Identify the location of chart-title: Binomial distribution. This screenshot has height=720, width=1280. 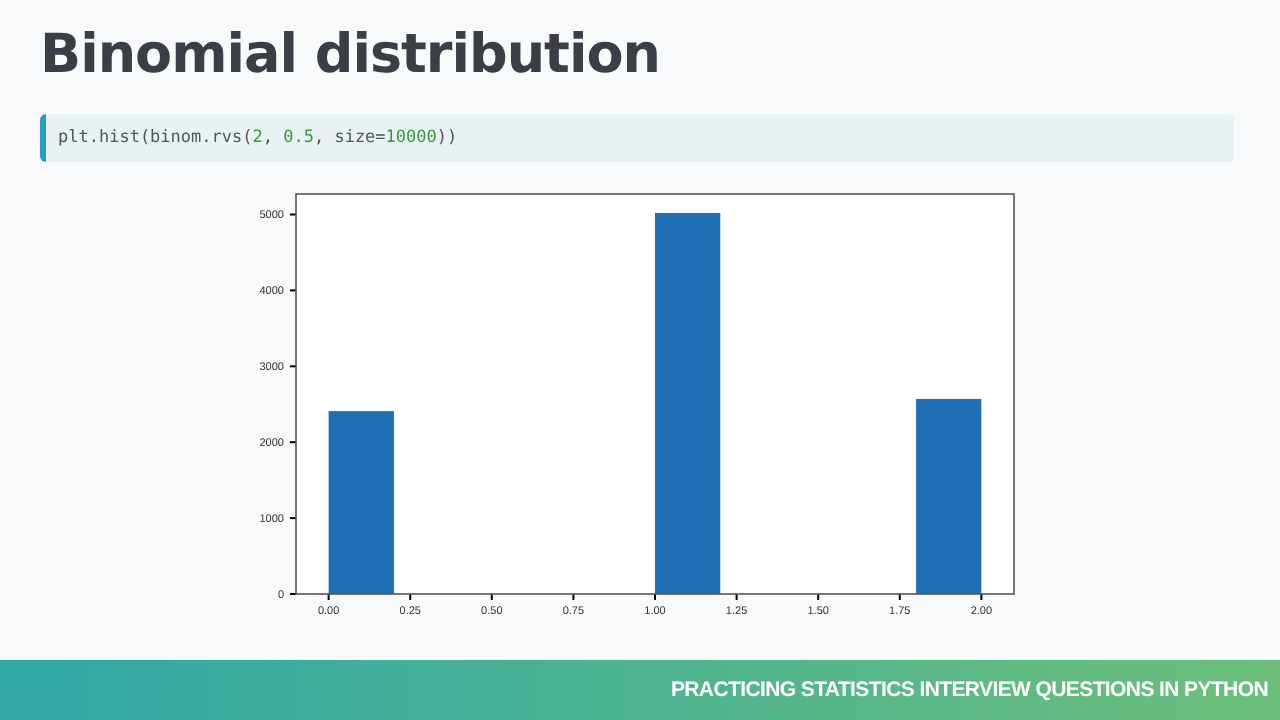
(350, 55).